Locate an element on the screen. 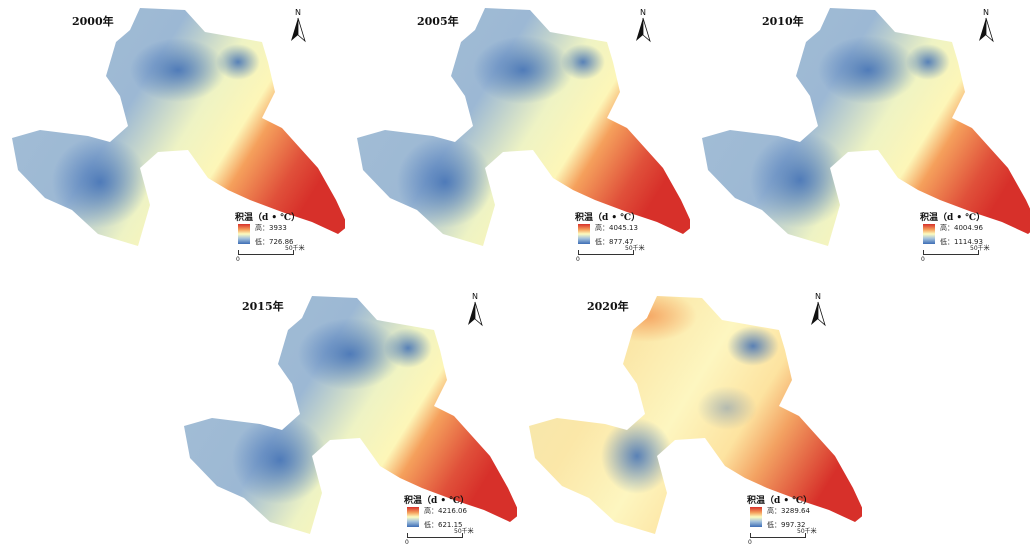 This screenshot has height=558, width=1030. legend-low: 低：621.15 is located at coordinates (443, 525).